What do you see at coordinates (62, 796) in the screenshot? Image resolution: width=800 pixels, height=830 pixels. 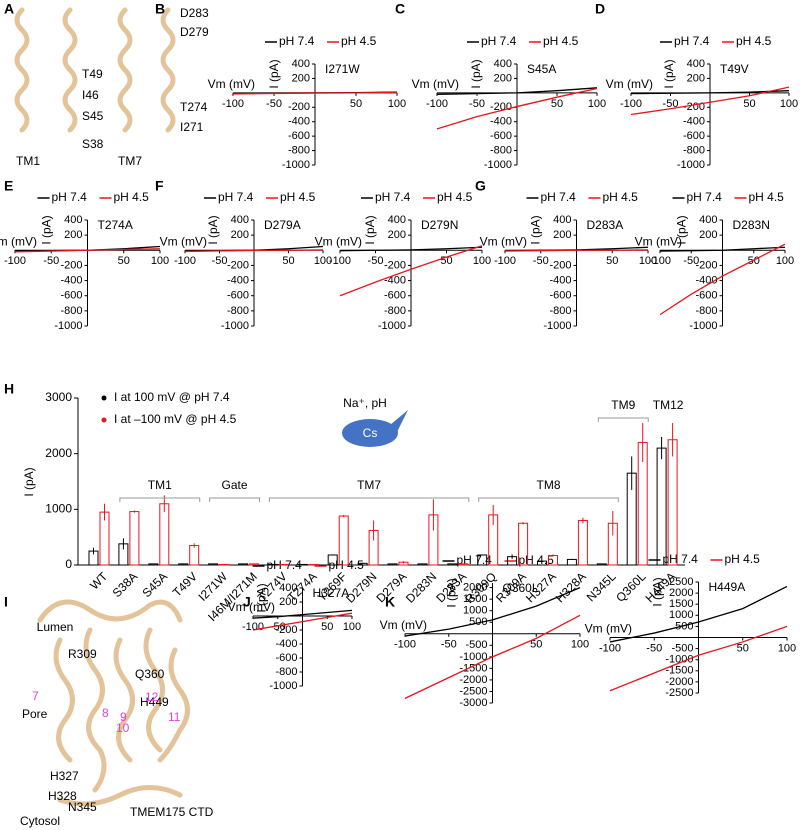 I see `structure-label: H328` at bounding box center [62, 796].